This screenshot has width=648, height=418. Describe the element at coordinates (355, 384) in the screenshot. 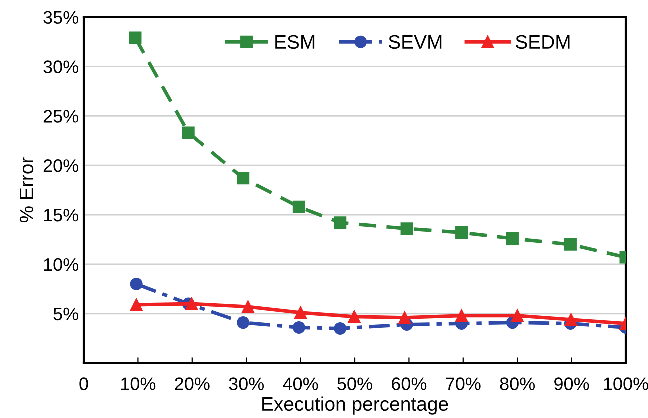

I see `x-tick-label: 50%` at that location.